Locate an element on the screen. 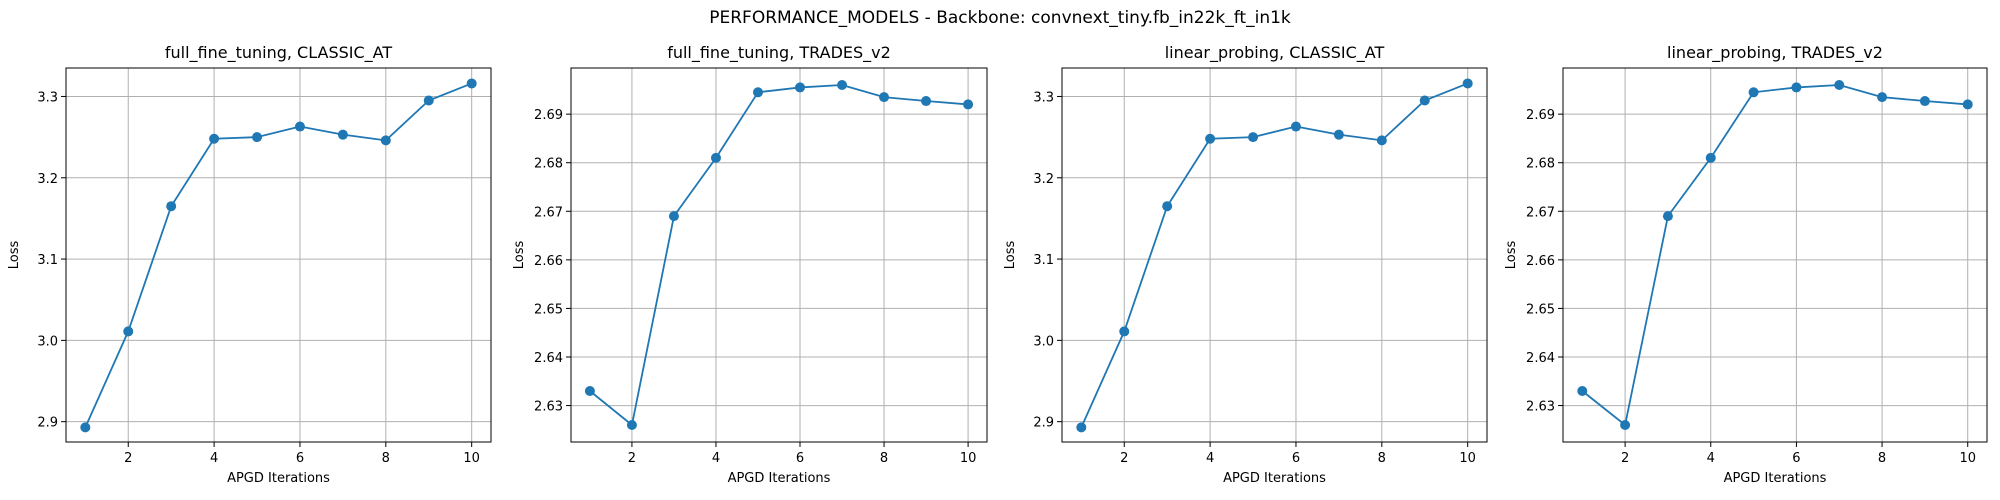 Image resolution: width=2000 pixels, height=500 pixels. plot-4-ylabel: Loss is located at coordinates (1511, 255).